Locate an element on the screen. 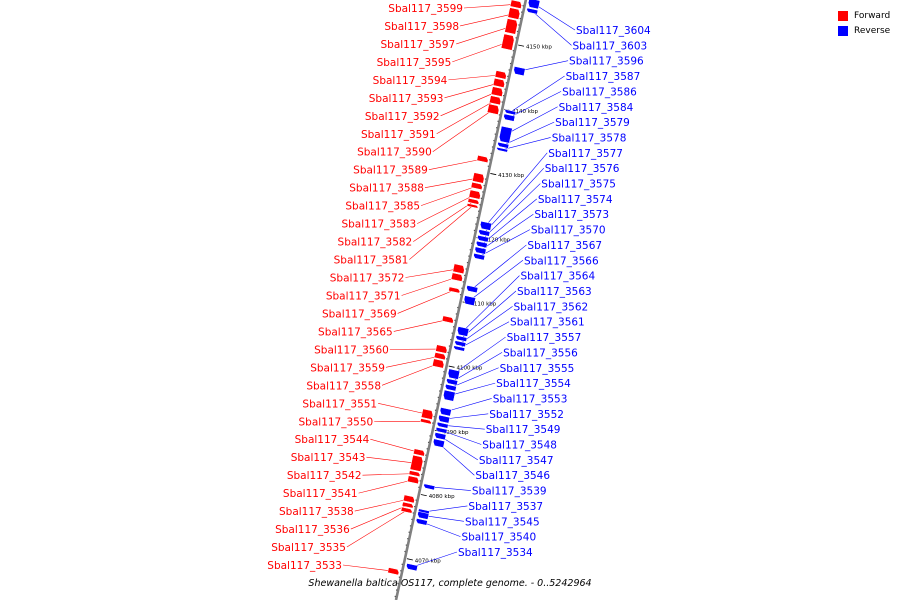 The image size is (900, 600). forward-gene-label: Sbal117_3535 is located at coordinates (308, 548).